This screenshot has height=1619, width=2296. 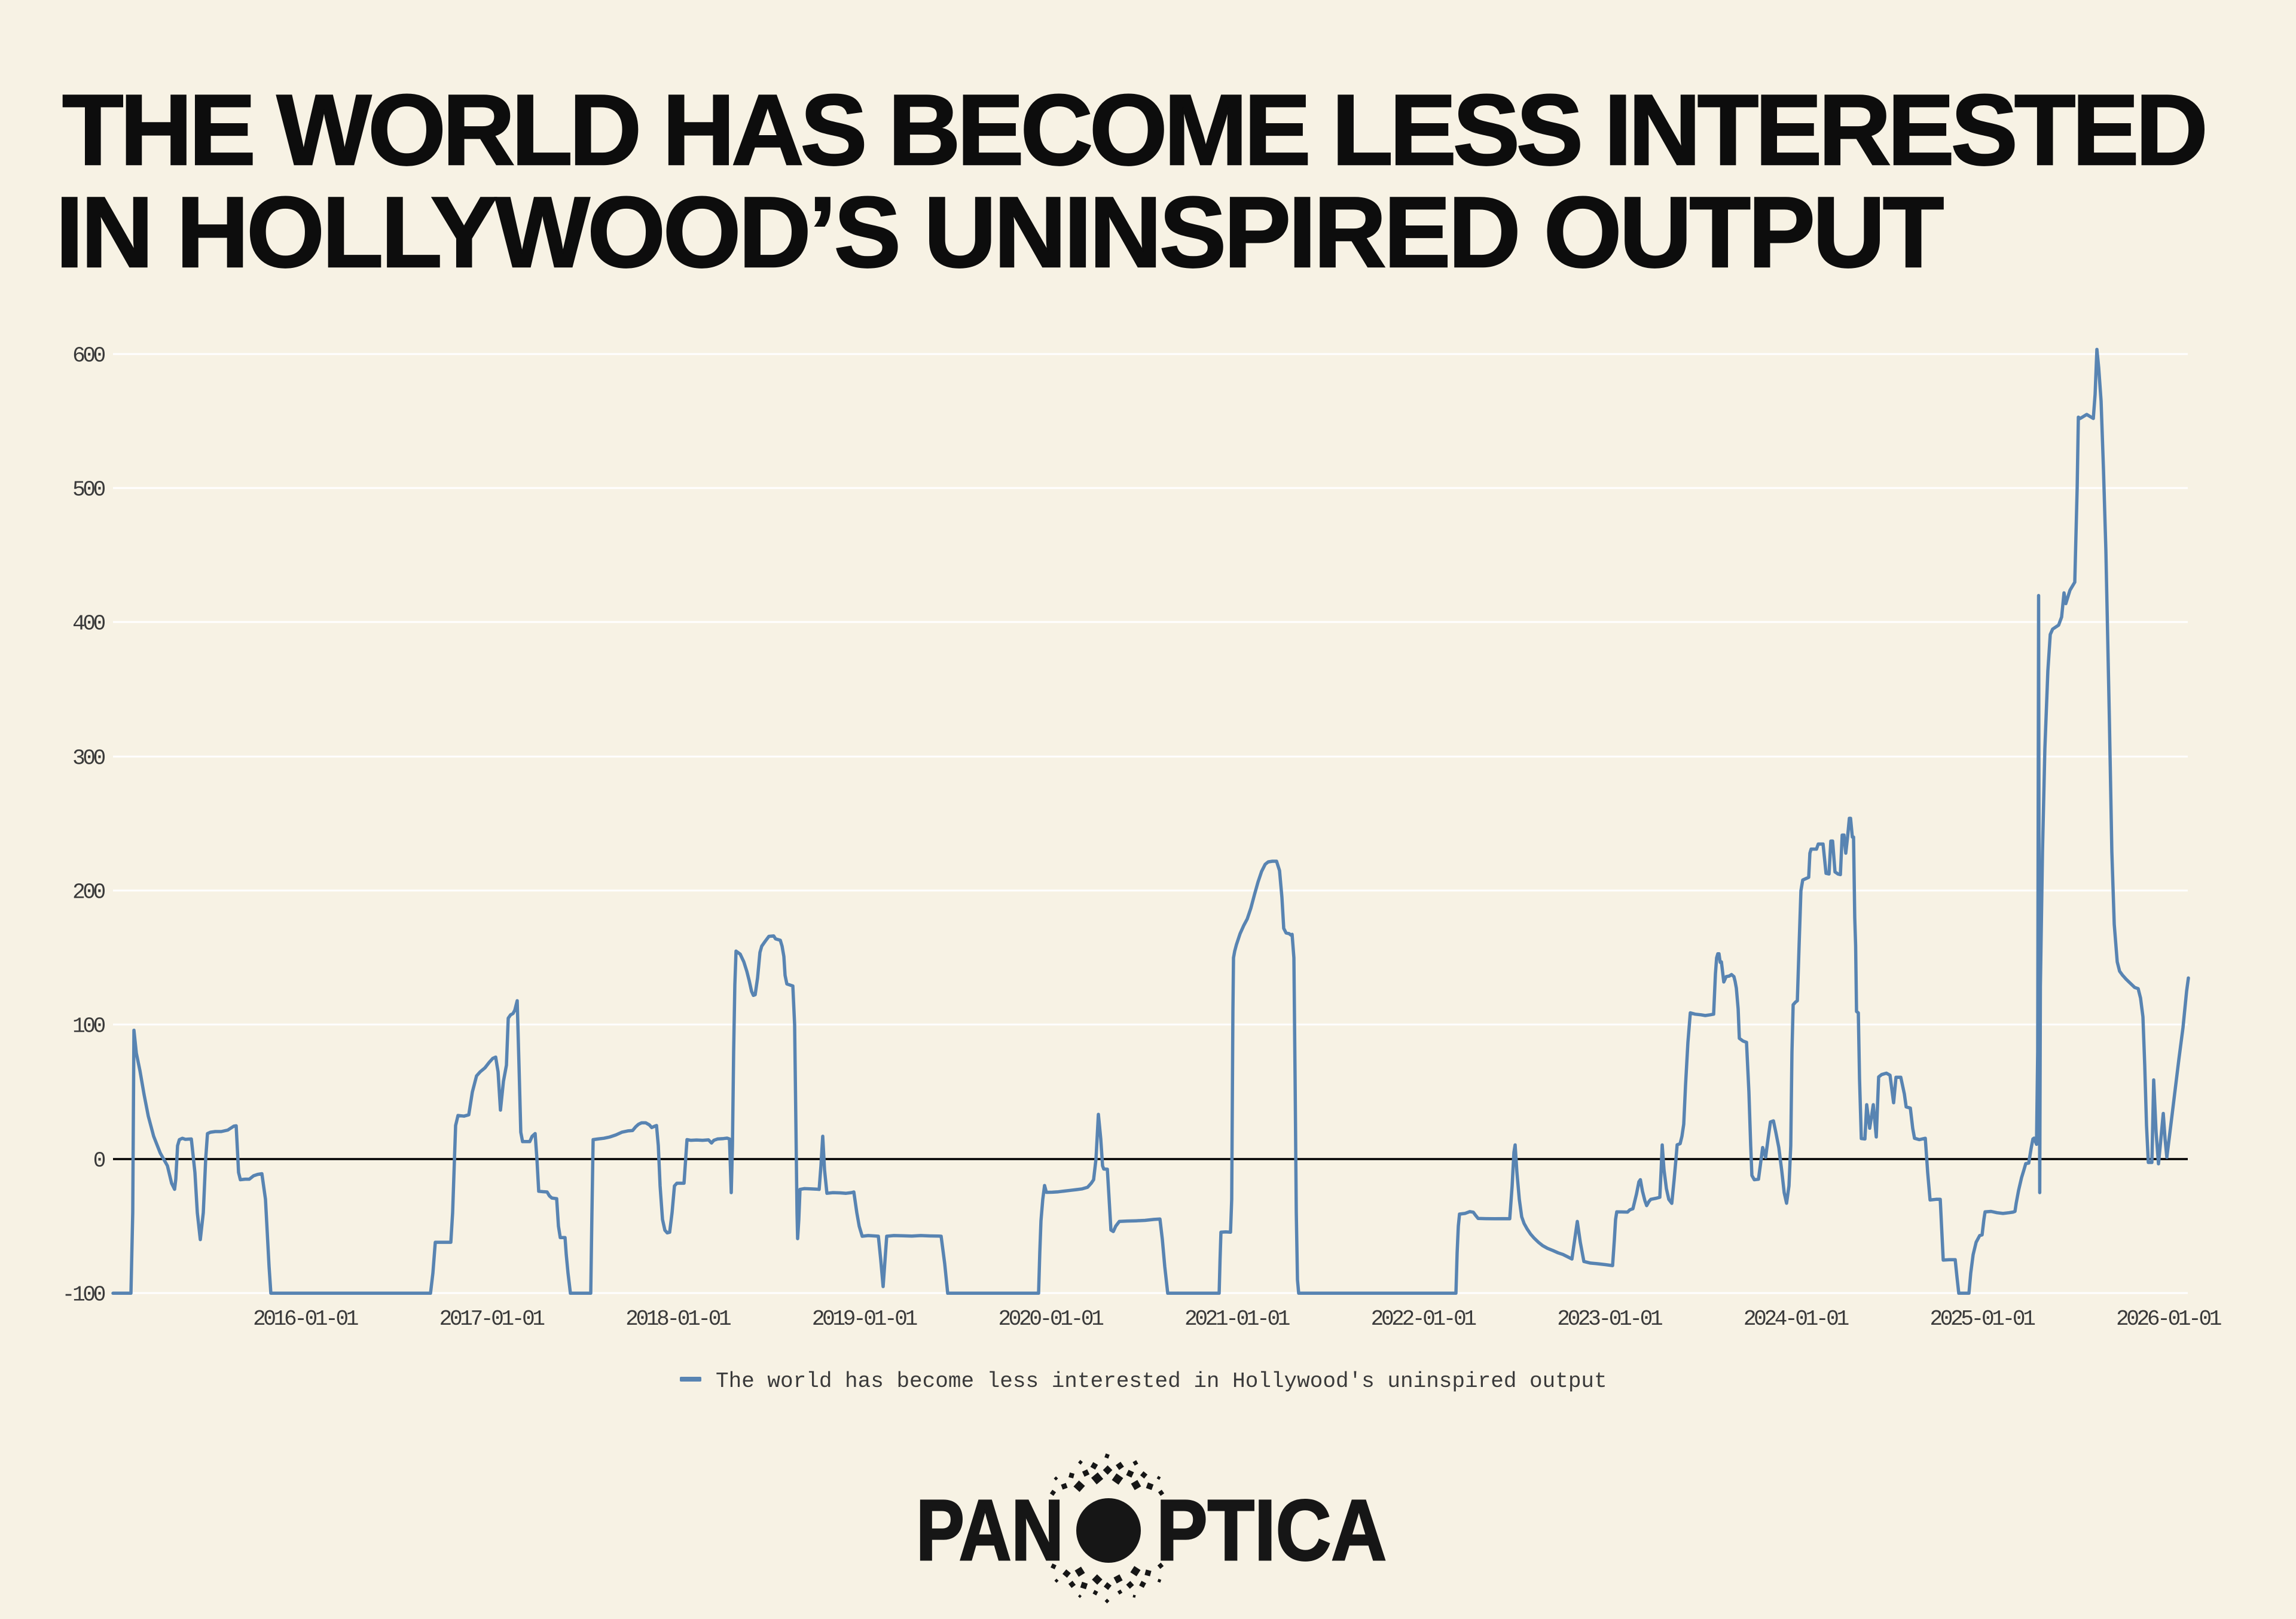 I want to click on svg-text: 0, so click(x=99, y=1161).